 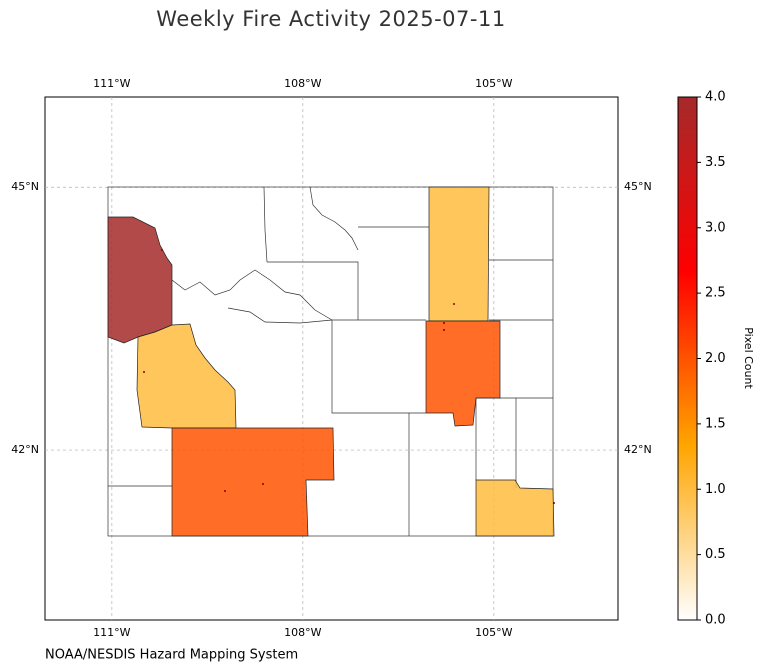 What do you see at coordinates (302, 83) in the screenshot?
I see `x-tick-label-top: 108°W` at bounding box center [302, 83].